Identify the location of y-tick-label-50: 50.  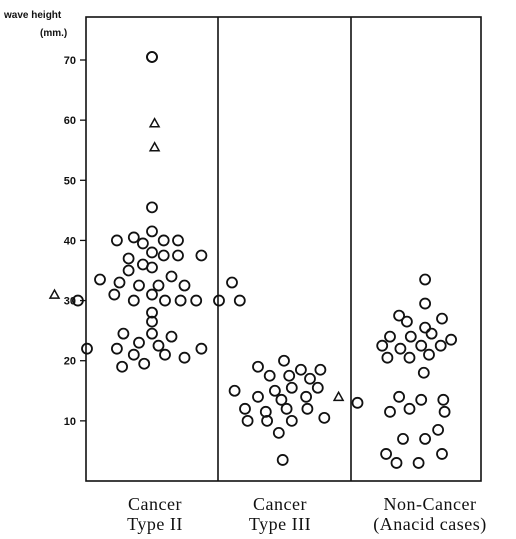
(70, 181).